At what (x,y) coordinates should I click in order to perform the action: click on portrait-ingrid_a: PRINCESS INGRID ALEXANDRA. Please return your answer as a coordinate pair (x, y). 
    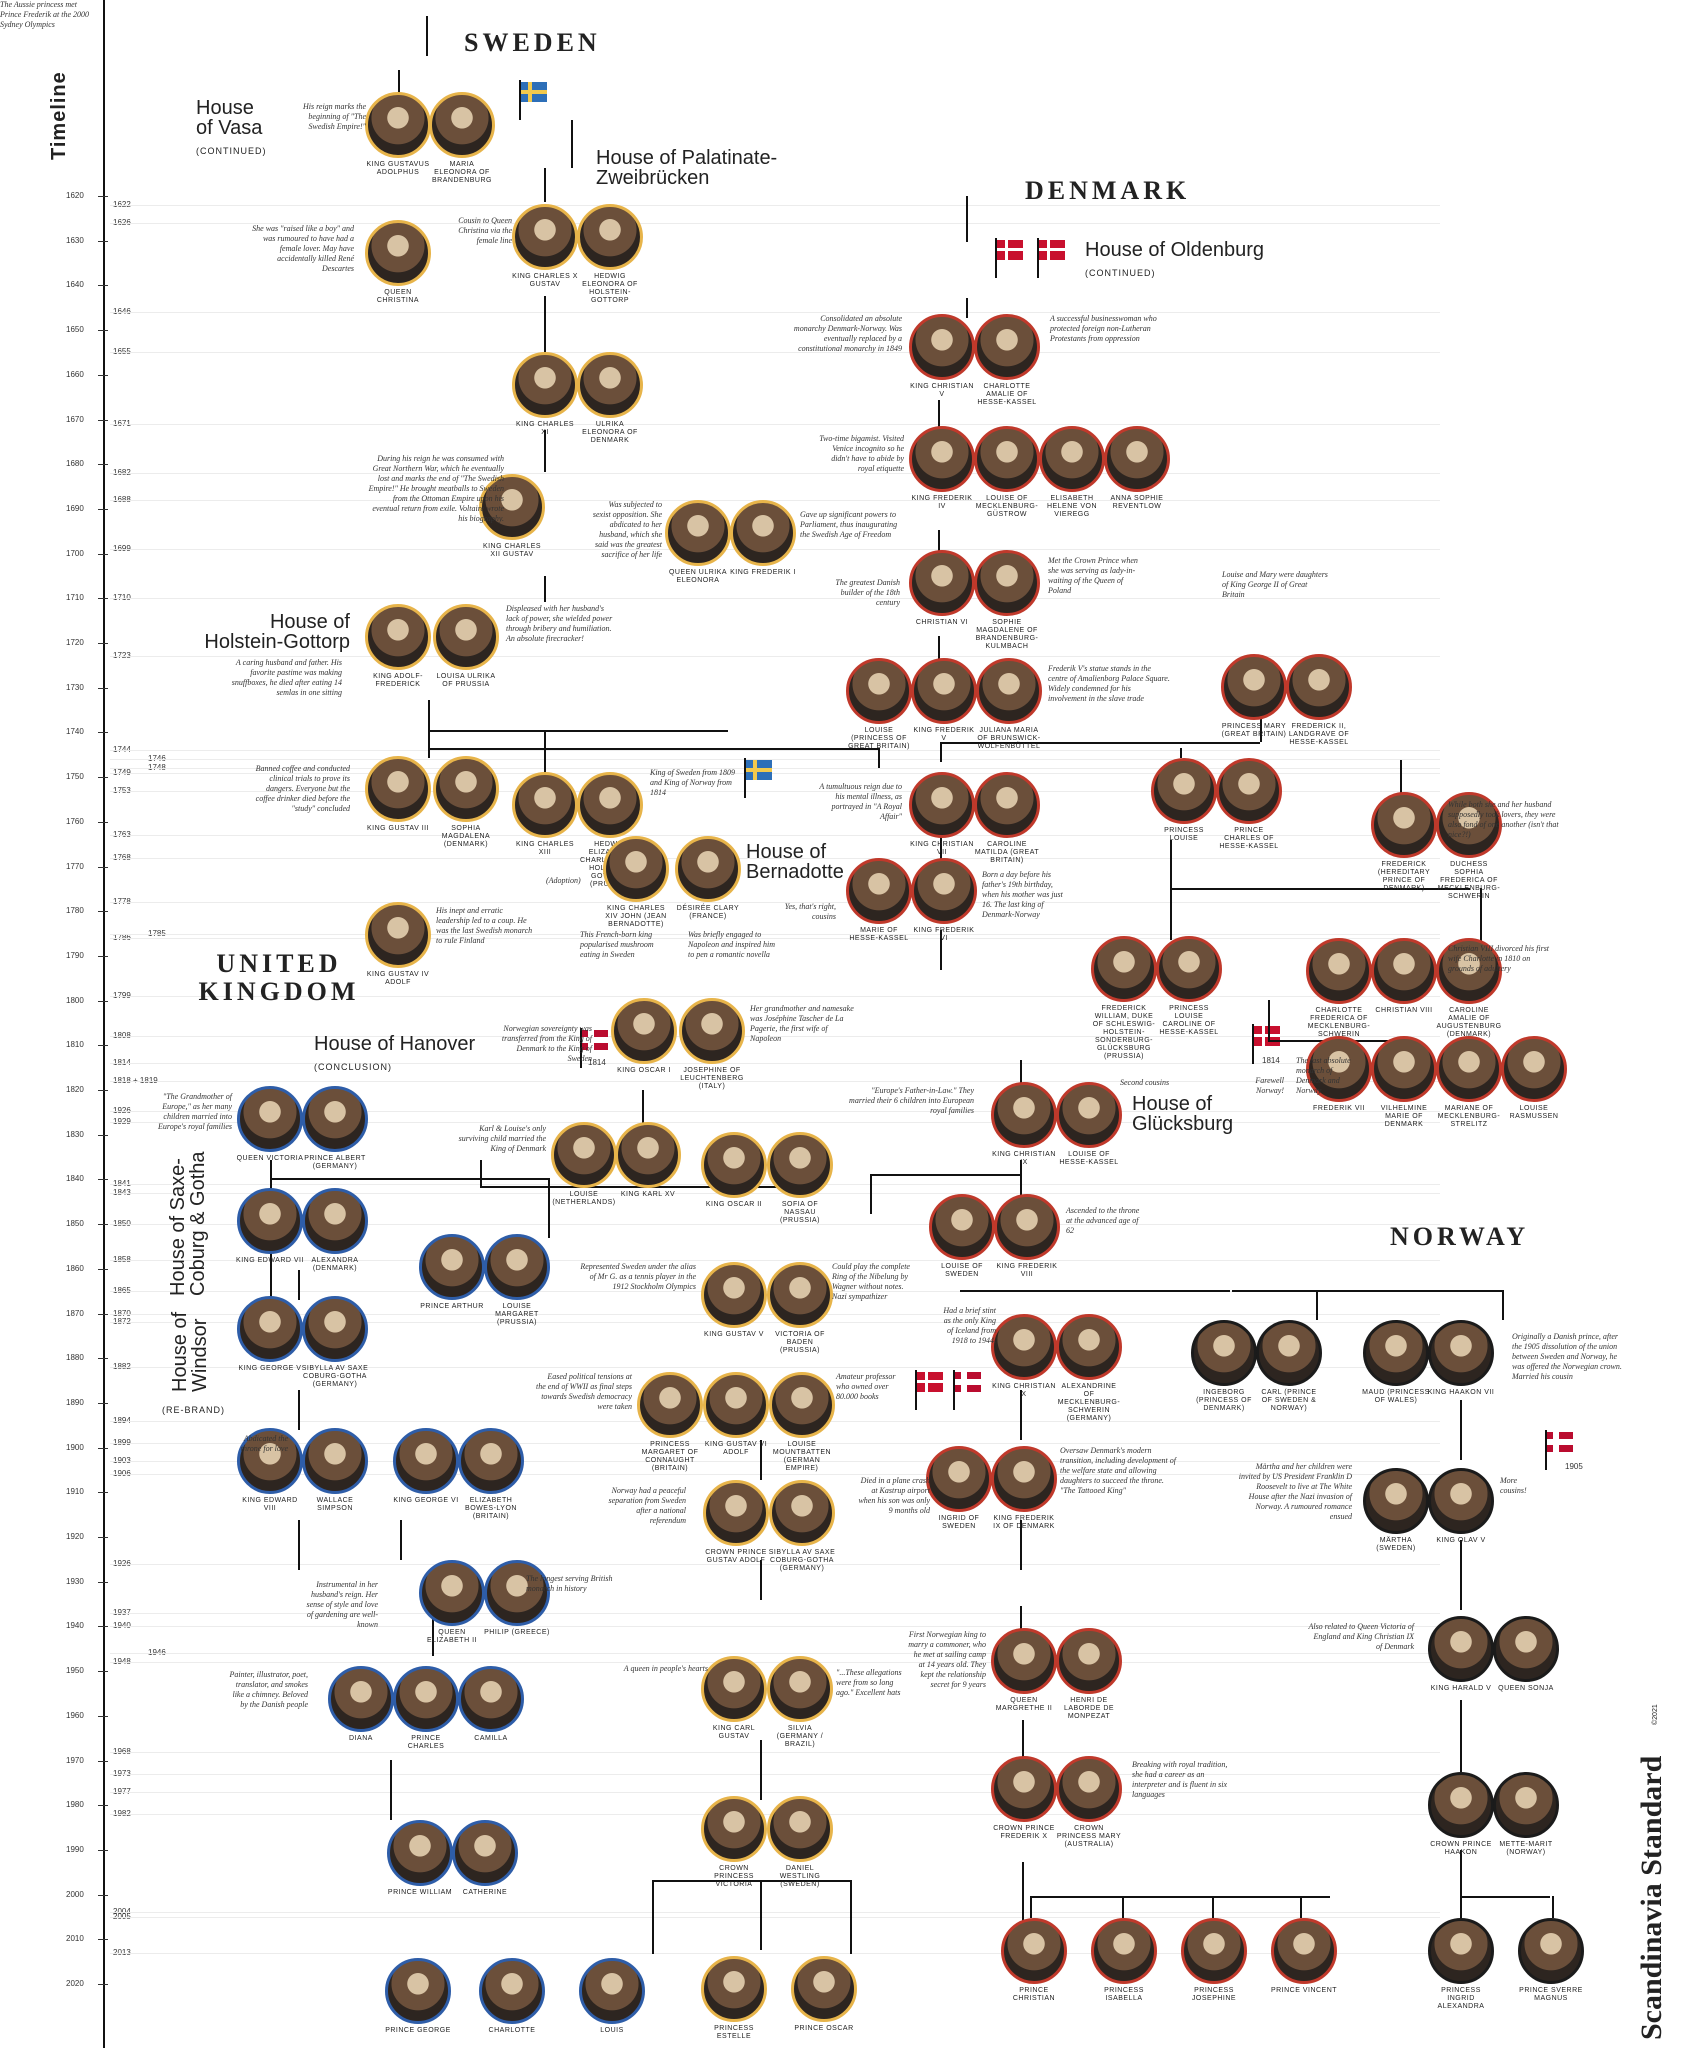
    Looking at the image, I should click on (1461, 1964).